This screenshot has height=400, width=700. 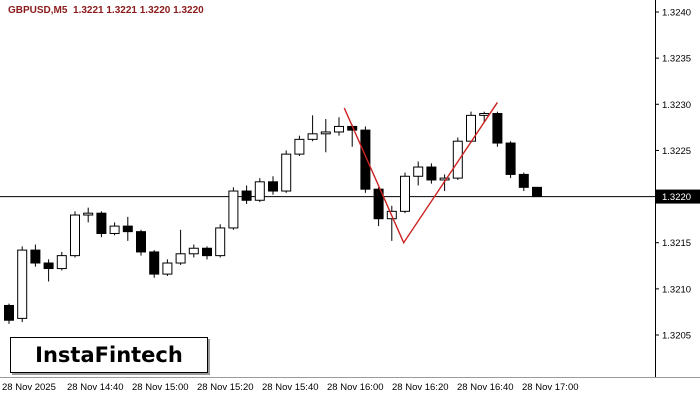 What do you see at coordinates (95, 387) in the screenshot?
I see `time-tick-label: 28 Nov 14:40` at bounding box center [95, 387].